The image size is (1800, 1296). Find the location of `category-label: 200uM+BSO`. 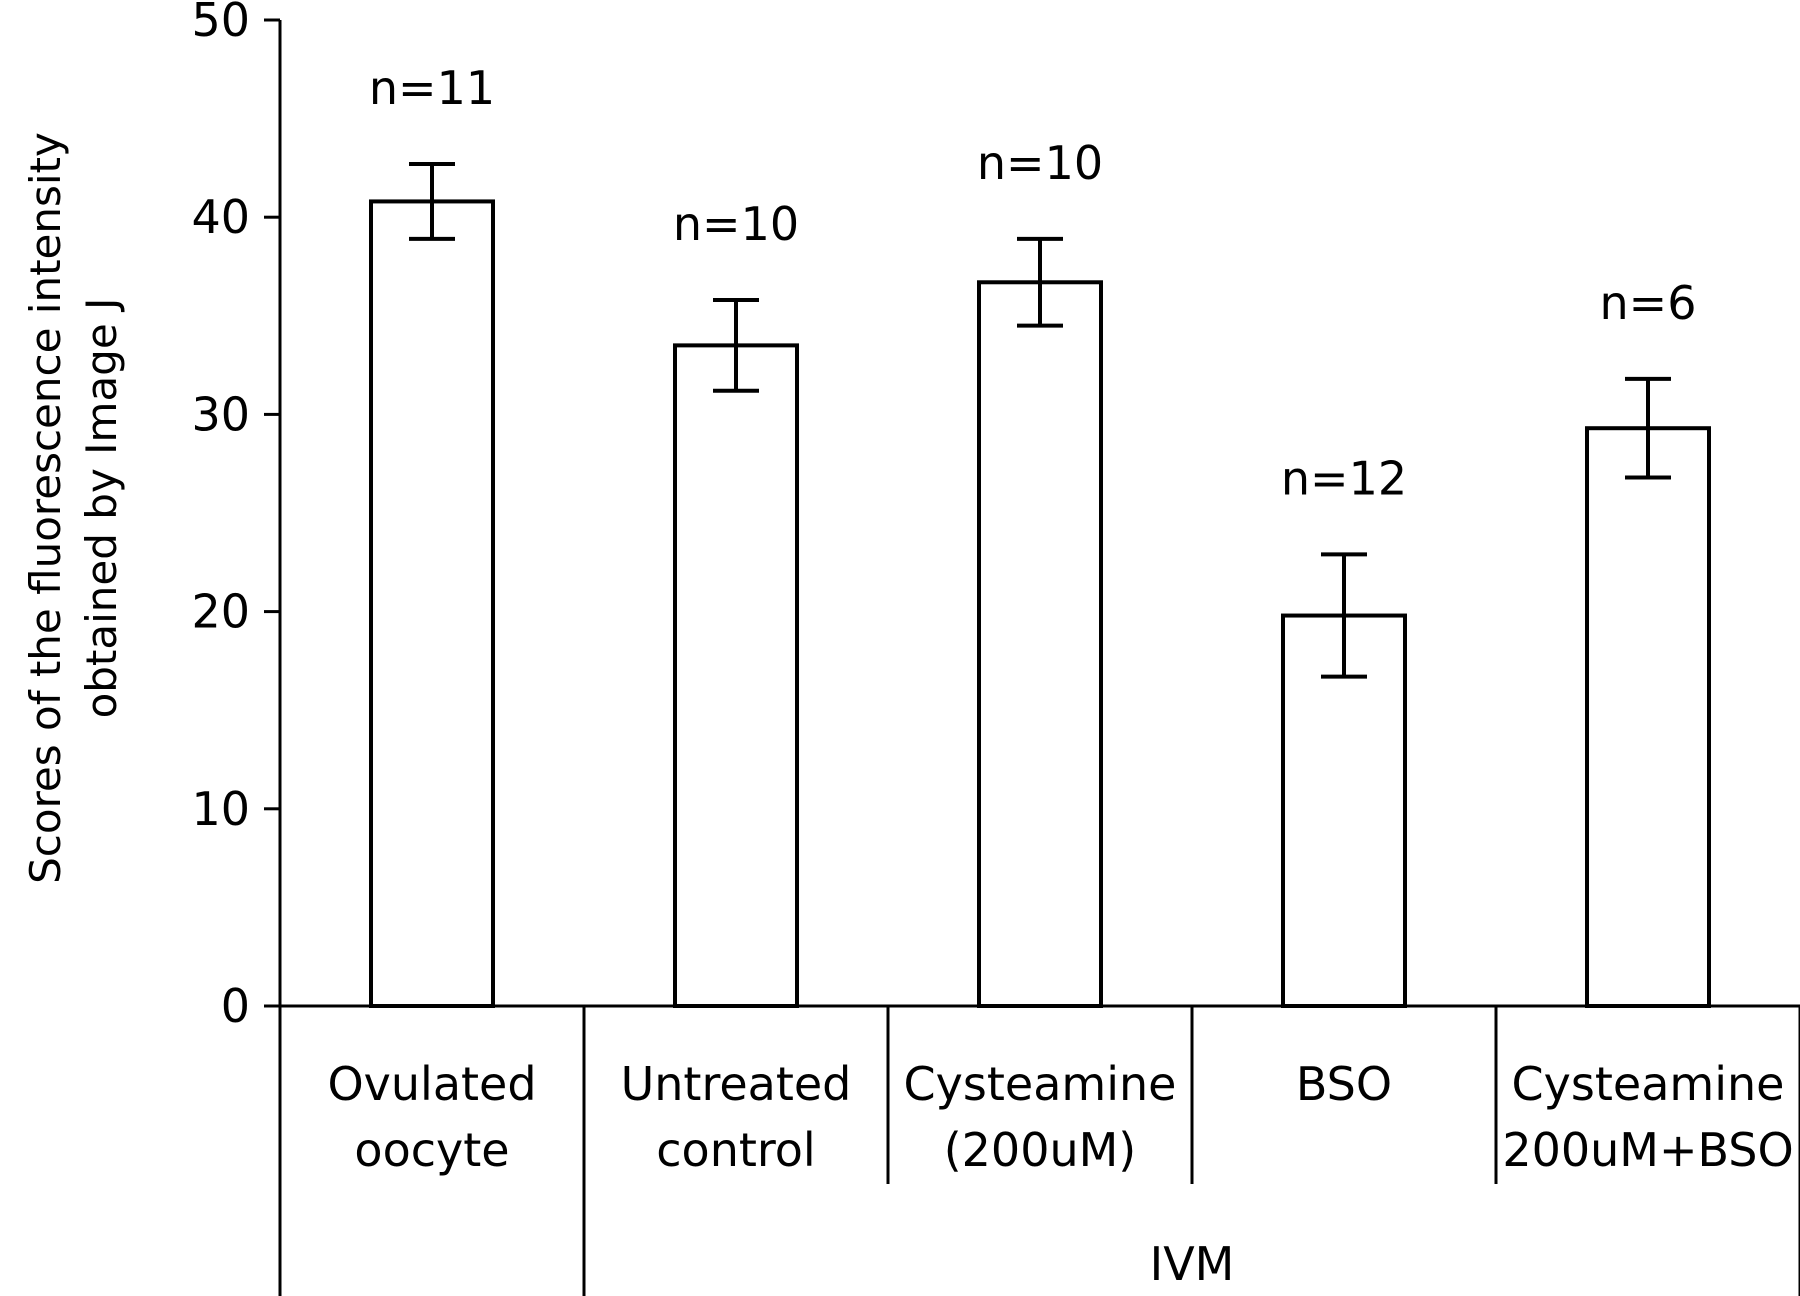

category-label: 200uM+BSO is located at coordinates (1647, 1150).